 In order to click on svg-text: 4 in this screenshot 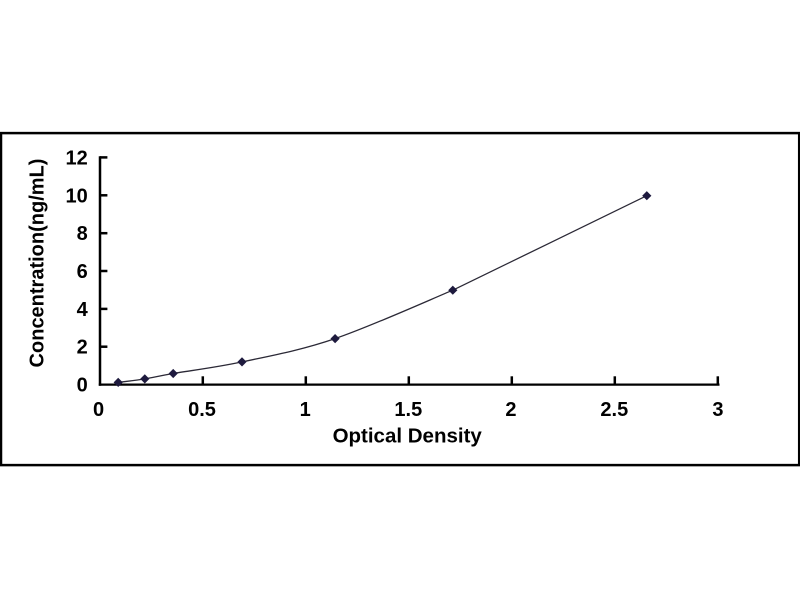, I will do `click(83, 310)`.